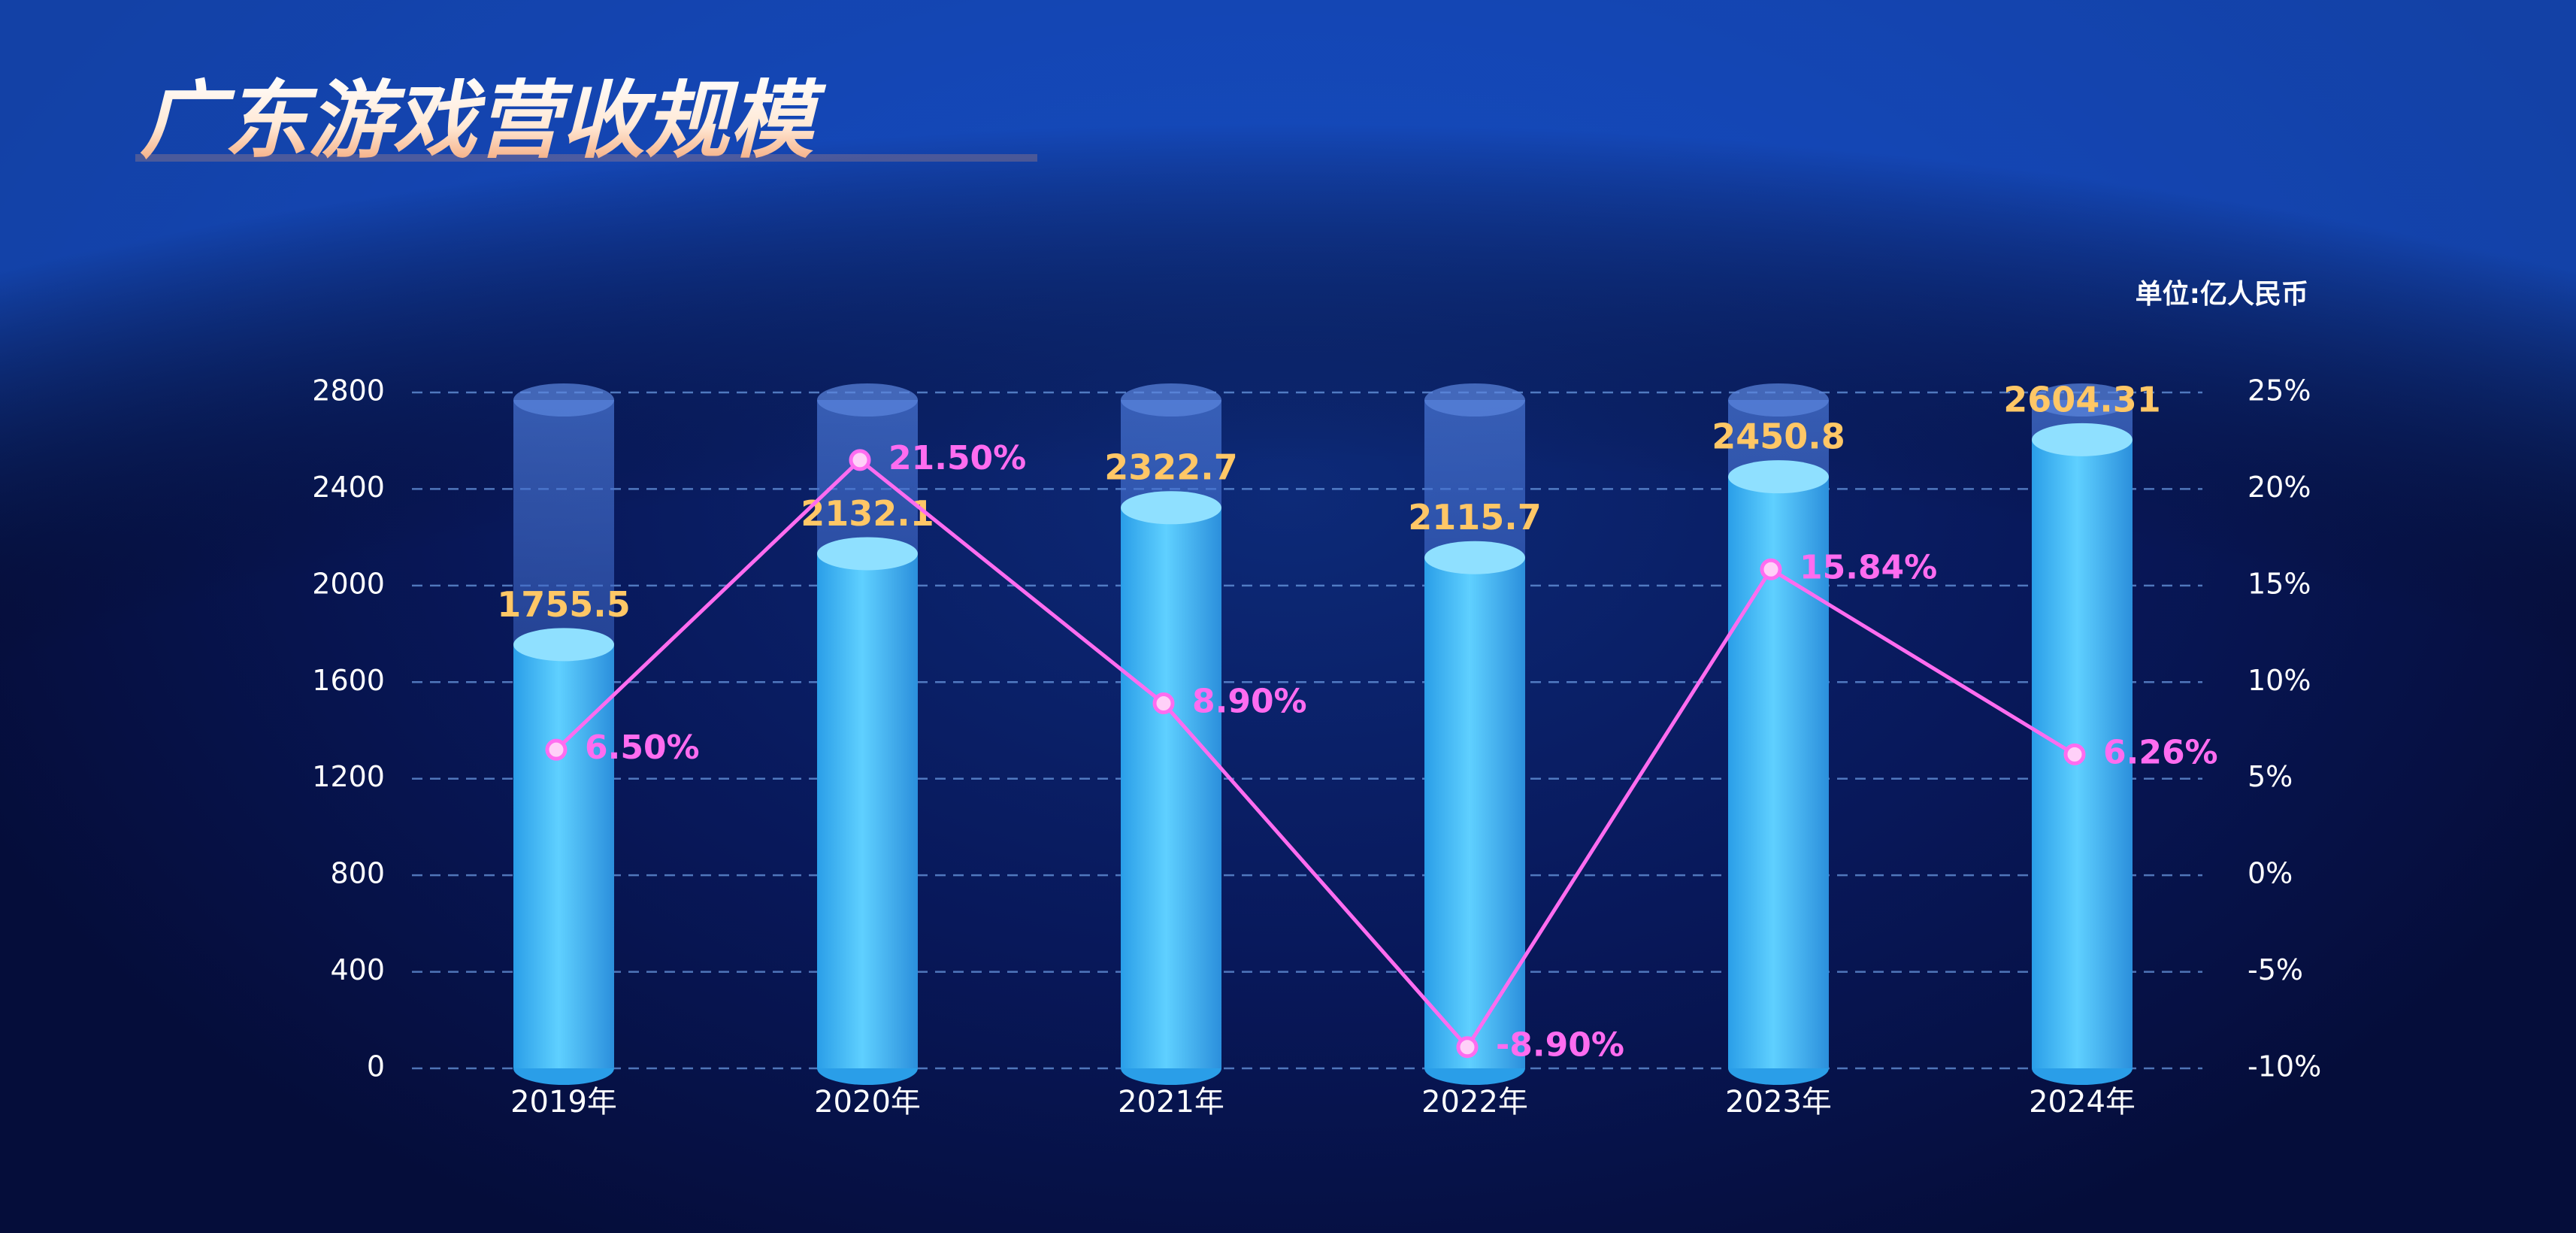  I want to click on line-value-label: -8.90%, so click(1560, 1045).